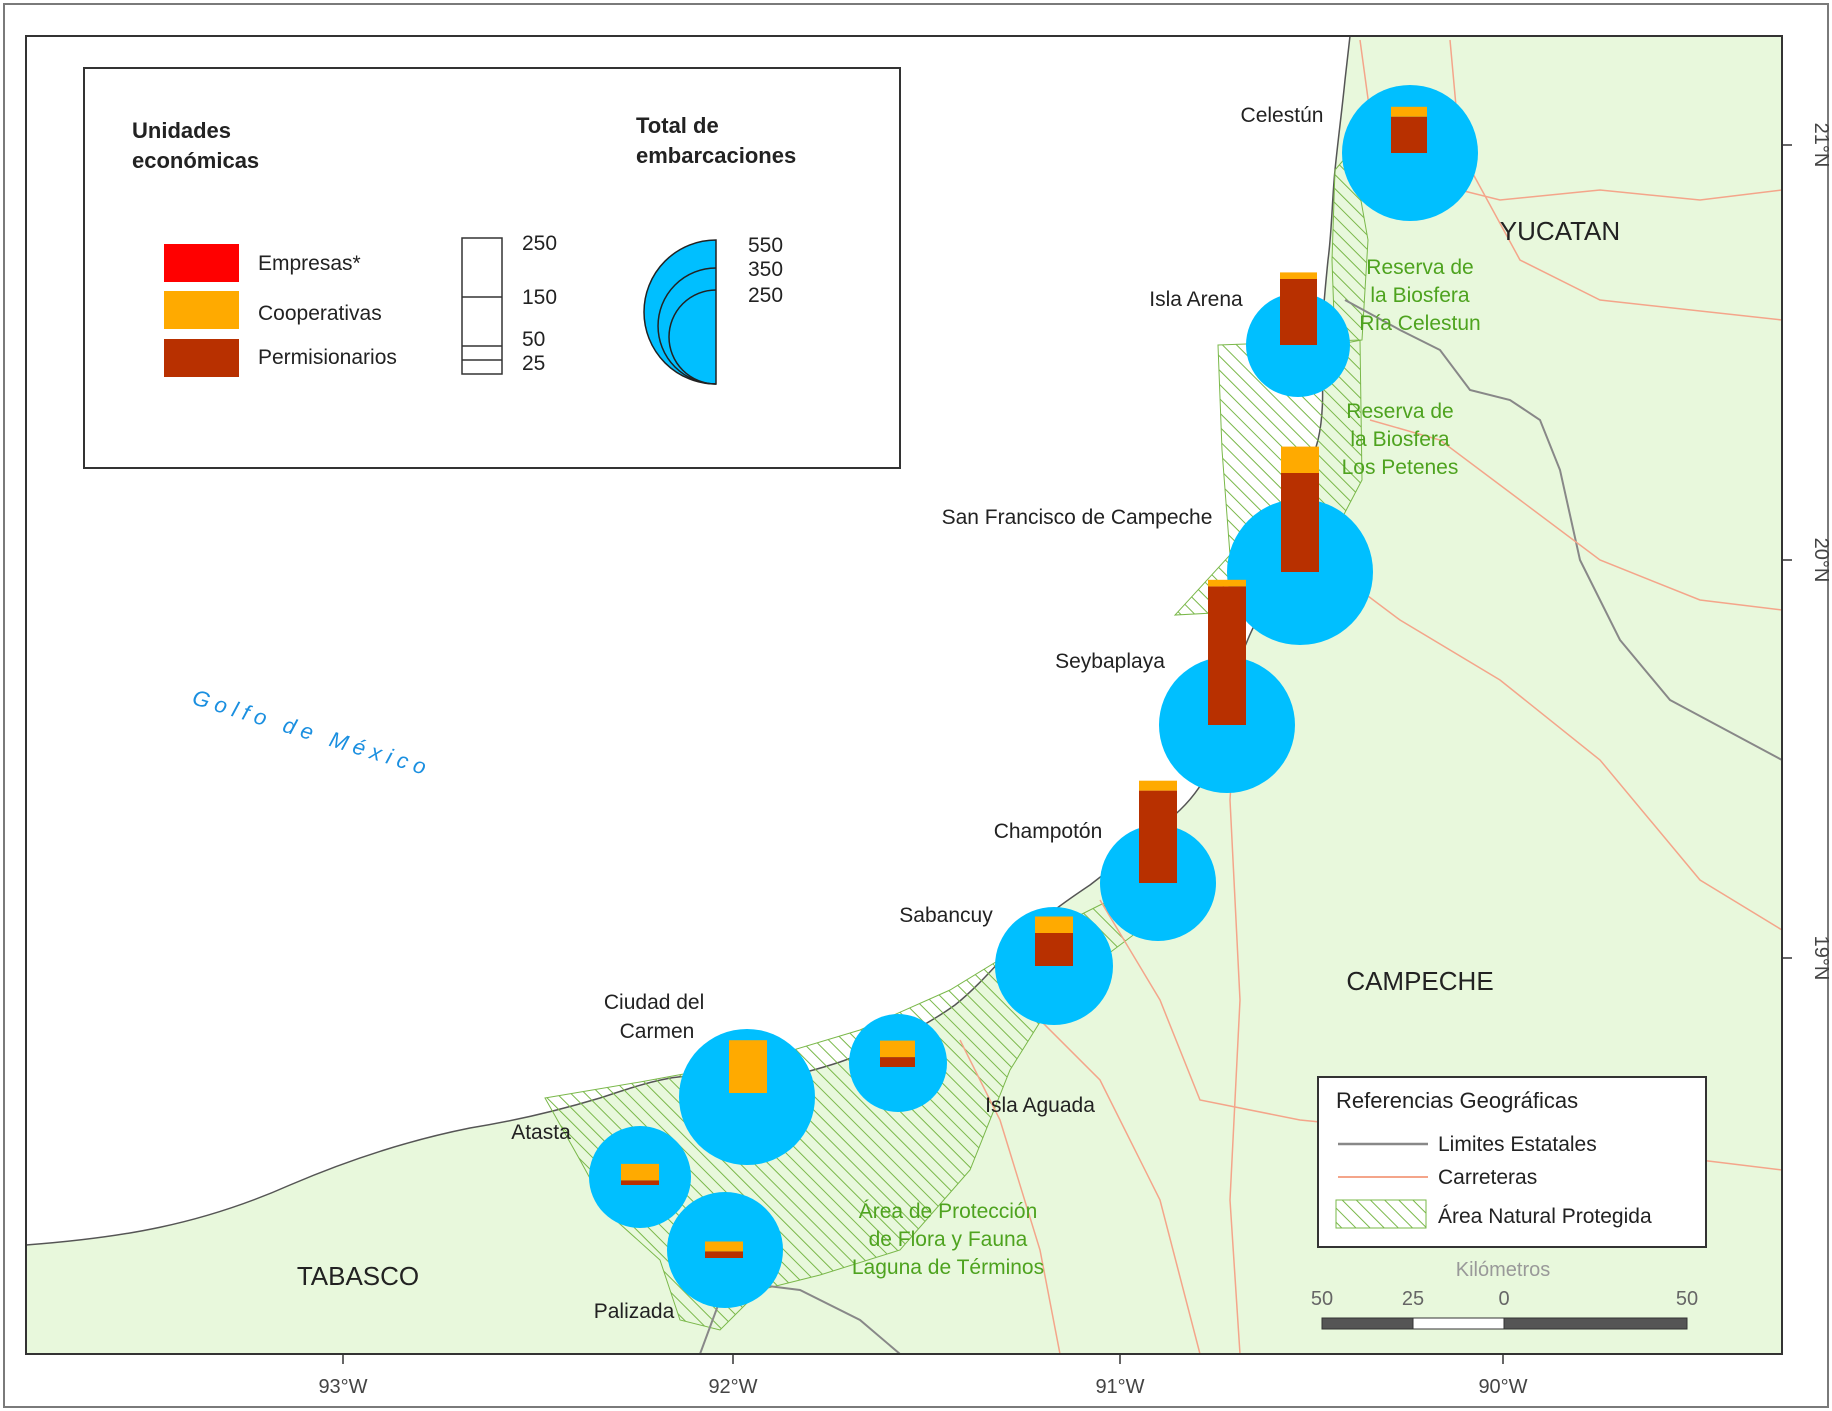 The width and height of the screenshot is (1832, 1411). What do you see at coordinates (201, 310) in the screenshot?
I see `legend-swatch-cooperativas` at bounding box center [201, 310].